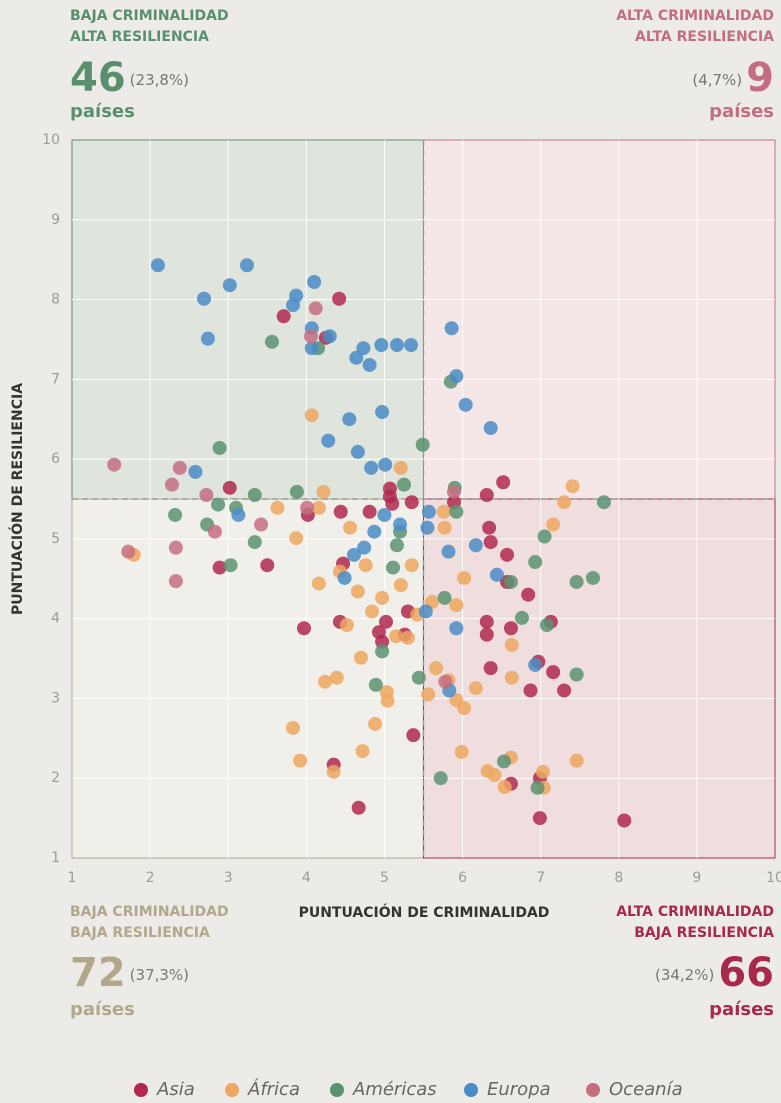 The height and width of the screenshot is (1103, 781). I want to click on x-tick-label: 6, so click(462, 878).